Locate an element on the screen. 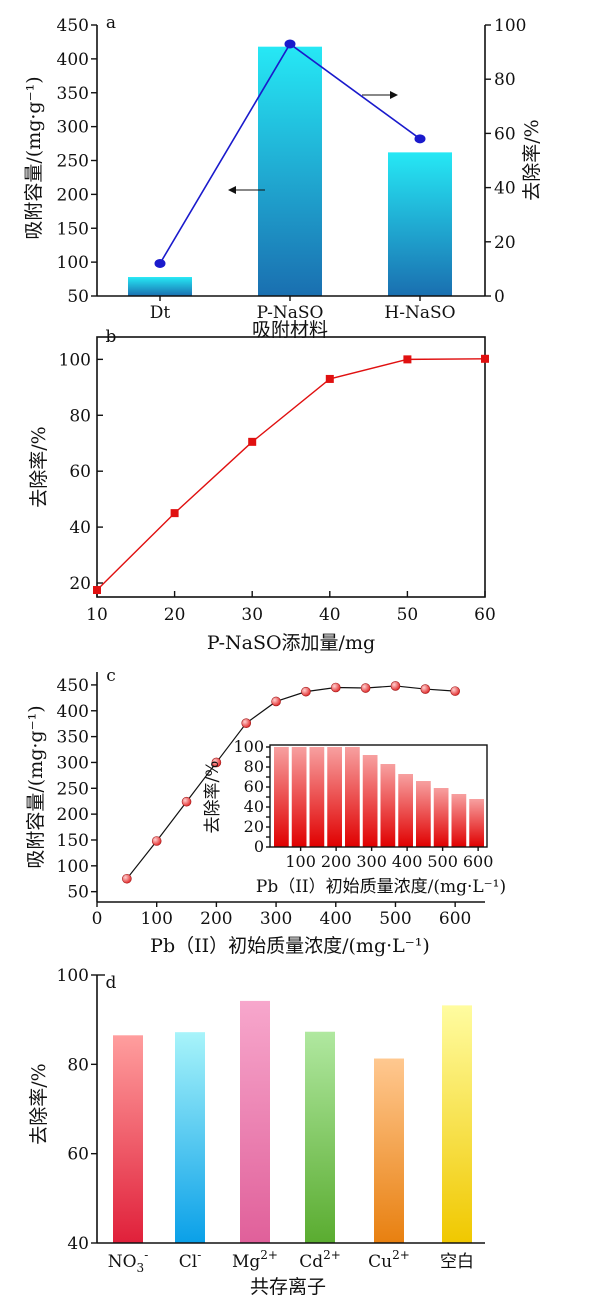 This screenshot has height=1306, width=596. x-tick-label: 20 is located at coordinates (175, 615).